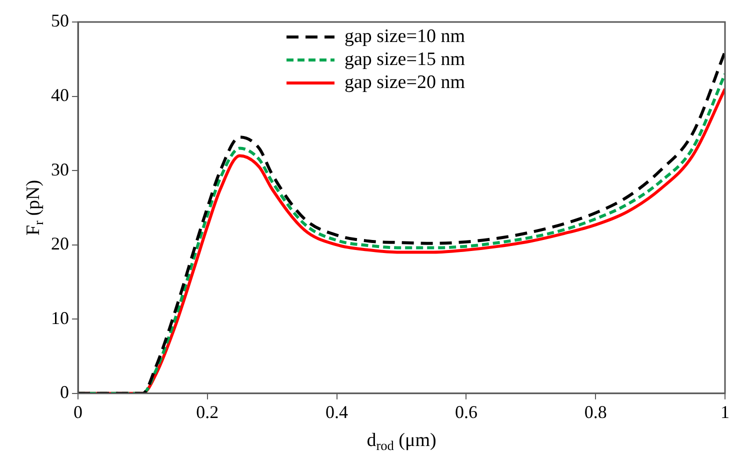  I want to click on x-tick-label: 1, so click(725, 412).